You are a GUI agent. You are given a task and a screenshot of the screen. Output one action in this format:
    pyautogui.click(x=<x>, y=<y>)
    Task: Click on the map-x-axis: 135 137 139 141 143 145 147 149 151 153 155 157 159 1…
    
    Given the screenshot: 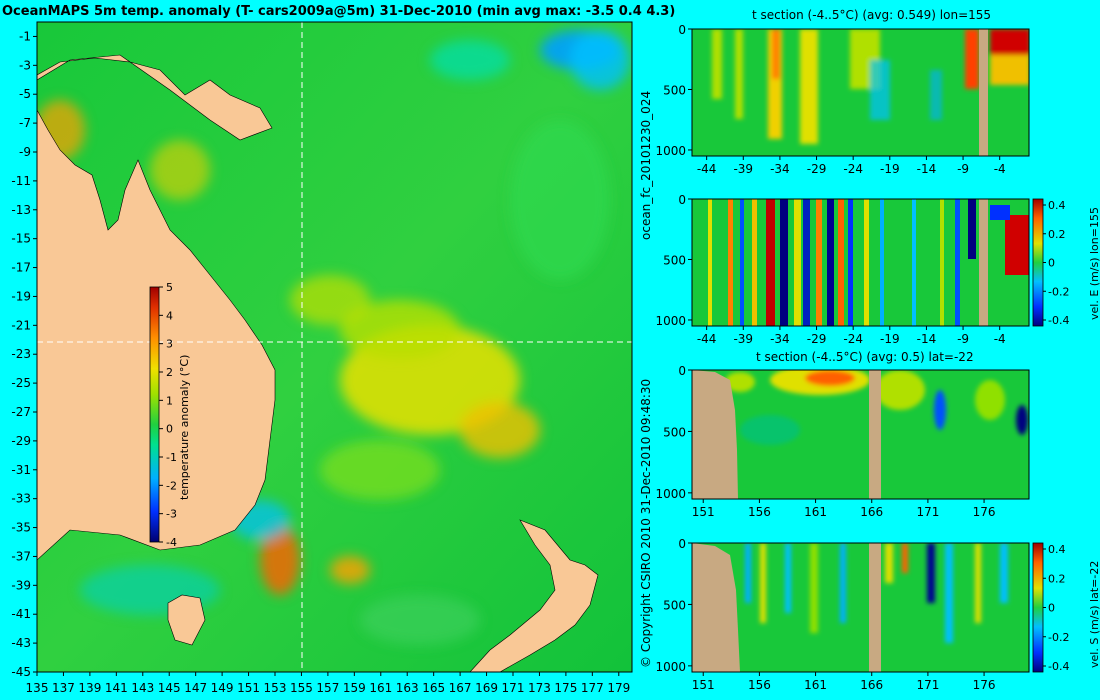 What is the action you would take?
    pyautogui.click(x=328, y=683)
    